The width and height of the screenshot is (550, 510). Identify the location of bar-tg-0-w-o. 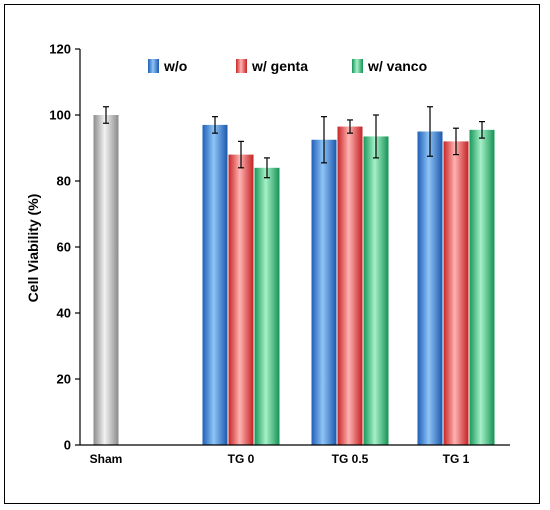
(215, 285).